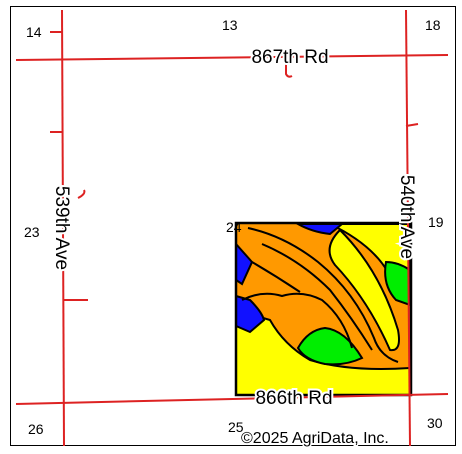 This screenshot has width=462, height=454. What do you see at coordinates (236, 427) in the screenshot?
I see `section-number: 25` at bounding box center [236, 427].